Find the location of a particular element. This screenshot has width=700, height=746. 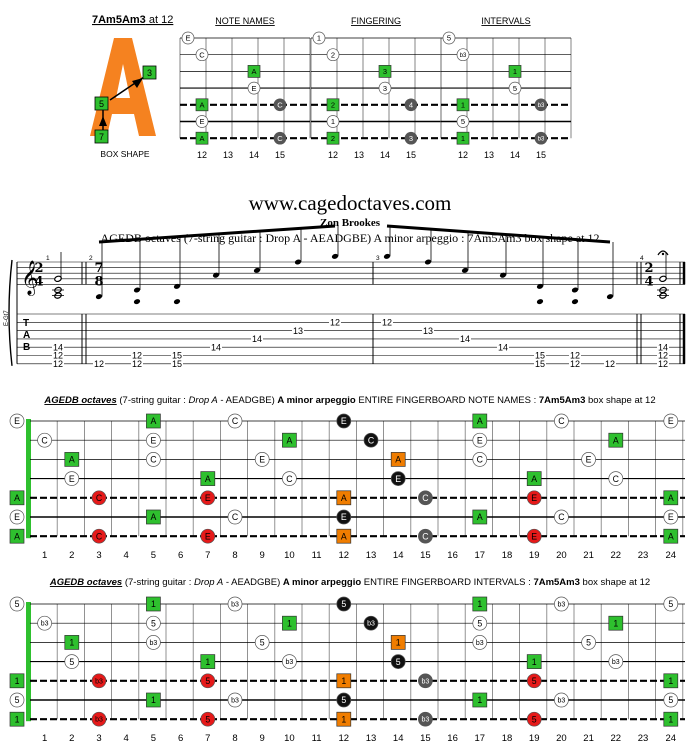

nut is located at coordinates (28, 662).